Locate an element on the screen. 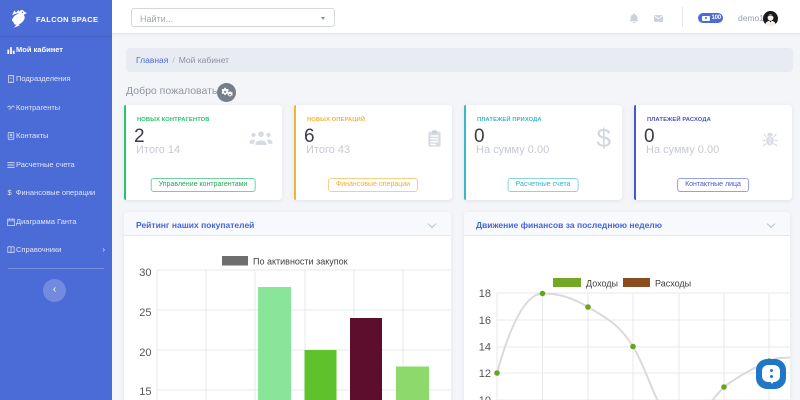  svg-text: 10 is located at coordinates (485, 397).